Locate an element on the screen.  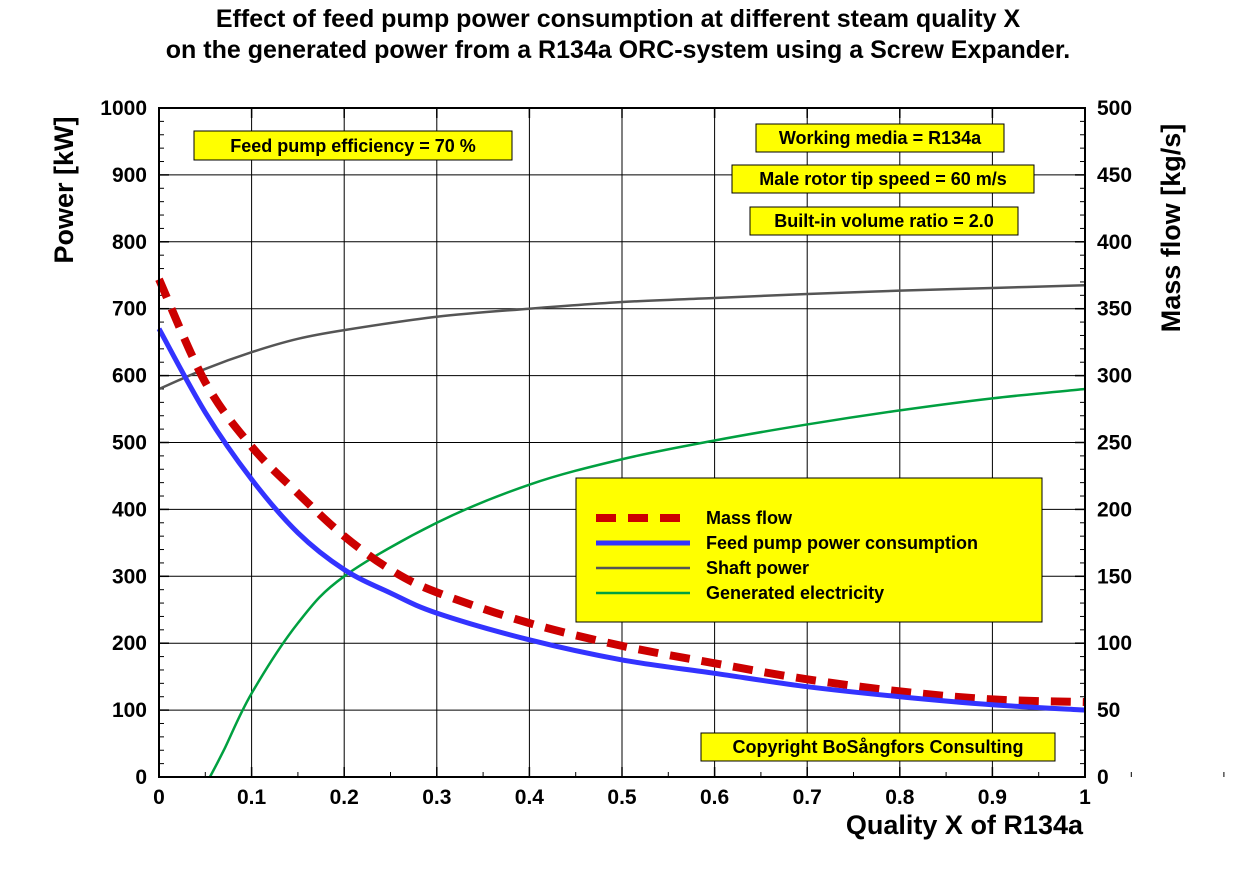
annotation-volume-ratio-text: Built-in volume ratio = 2.0 is located at coordinates (884, 221).